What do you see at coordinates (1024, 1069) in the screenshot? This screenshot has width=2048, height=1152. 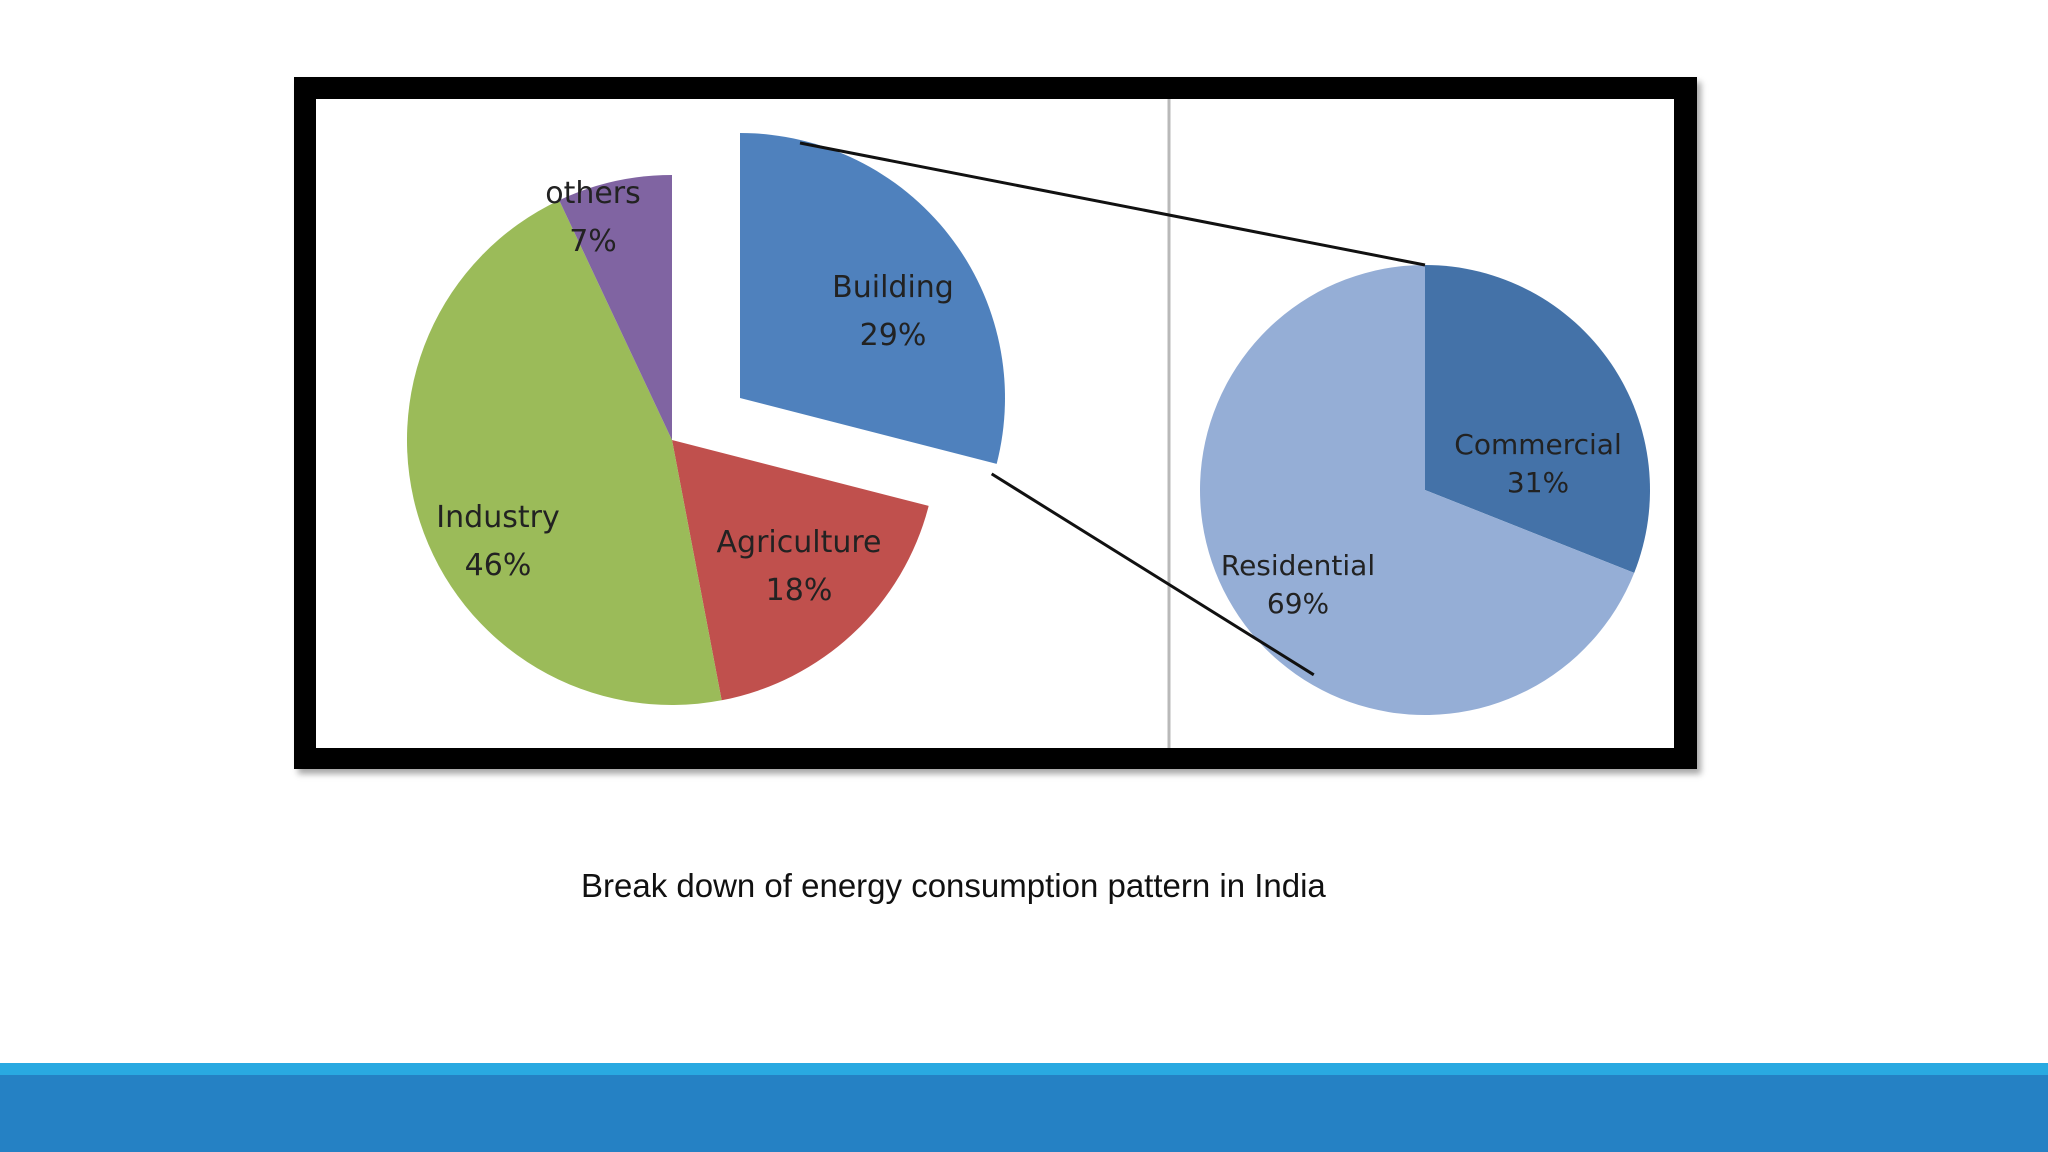 I see `footer-accent-stripe` at bounding box center [1024, 1069].